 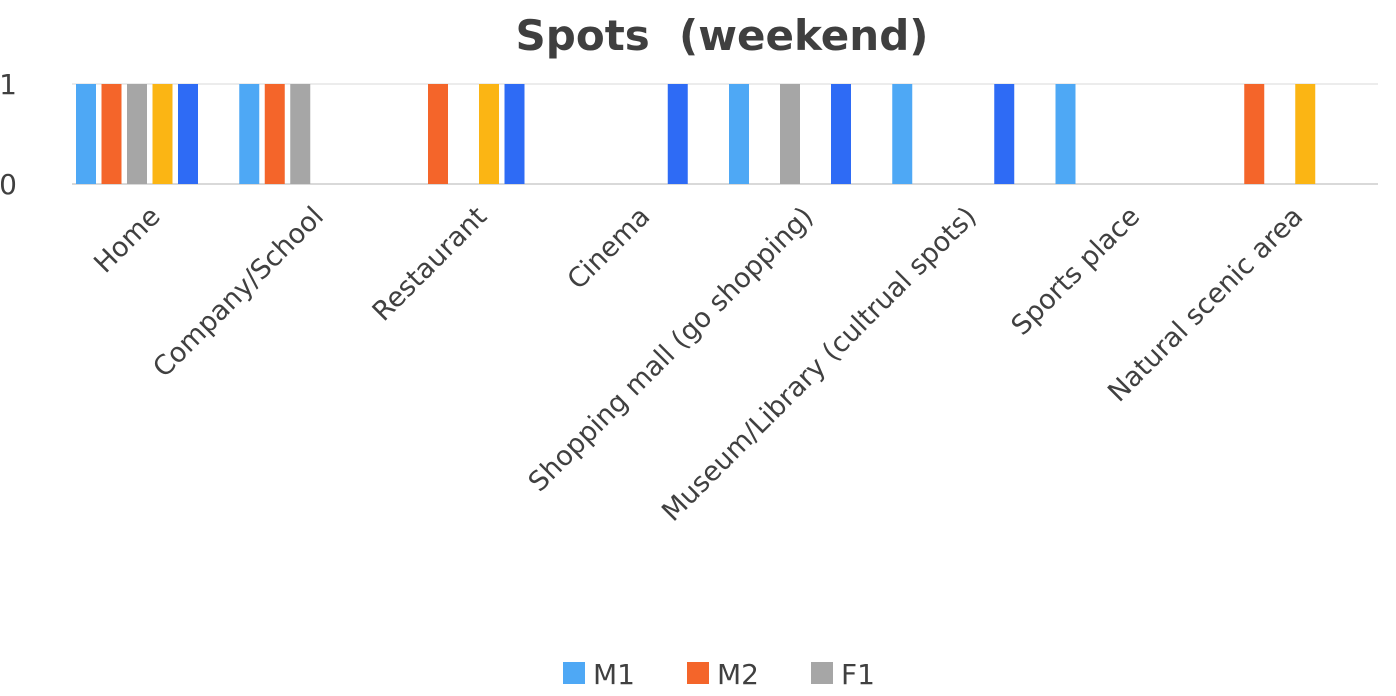 I want to click on x-tick-label: Museum/Library (cultrual spots), so click(x=819, y=364).